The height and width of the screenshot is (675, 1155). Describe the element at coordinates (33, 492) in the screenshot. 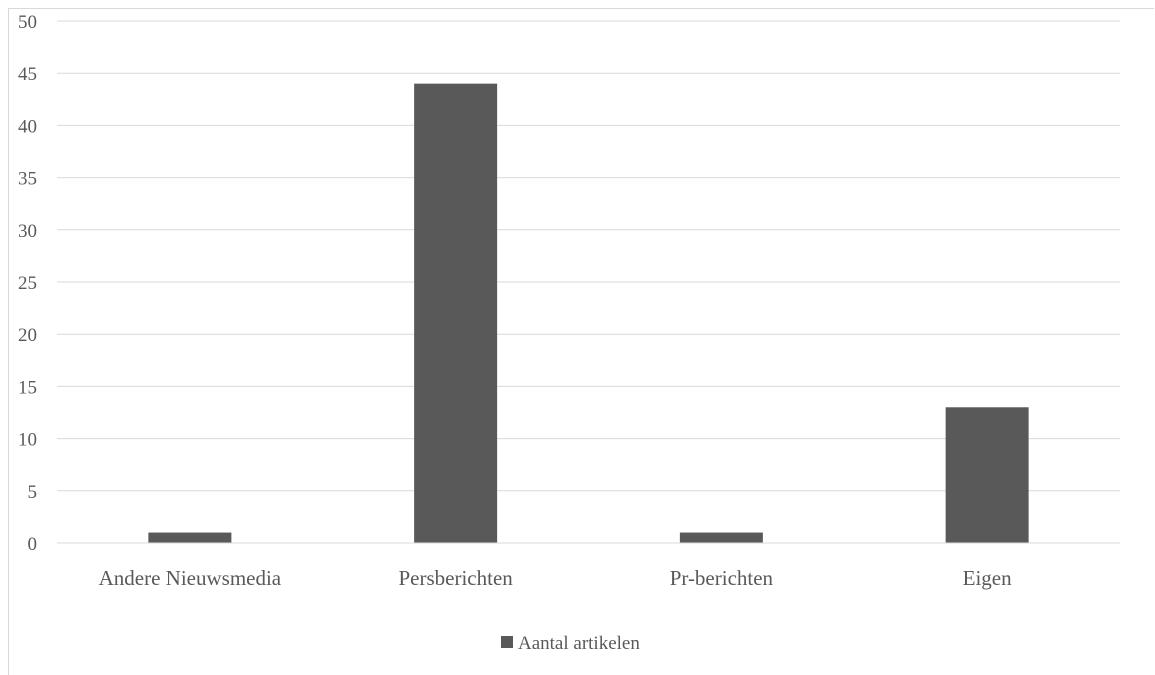

I see `y-tick-label: 5` at that location.